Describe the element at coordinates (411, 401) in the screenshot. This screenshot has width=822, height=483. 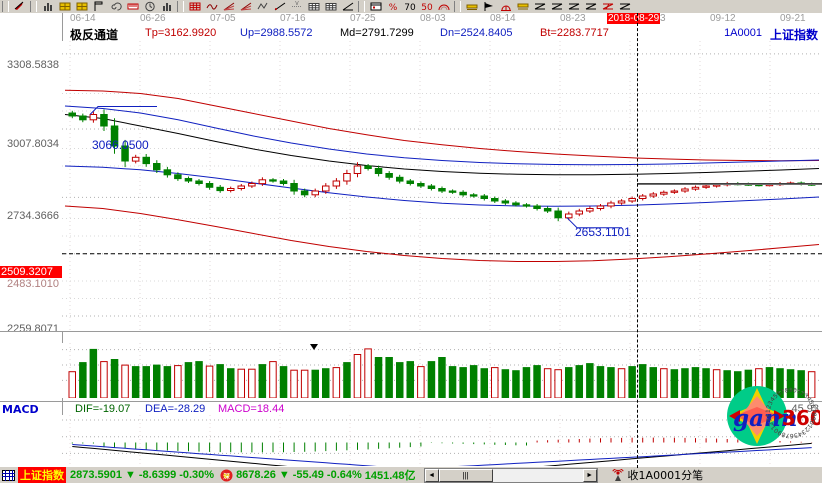
I see `macd-divider` at that location.